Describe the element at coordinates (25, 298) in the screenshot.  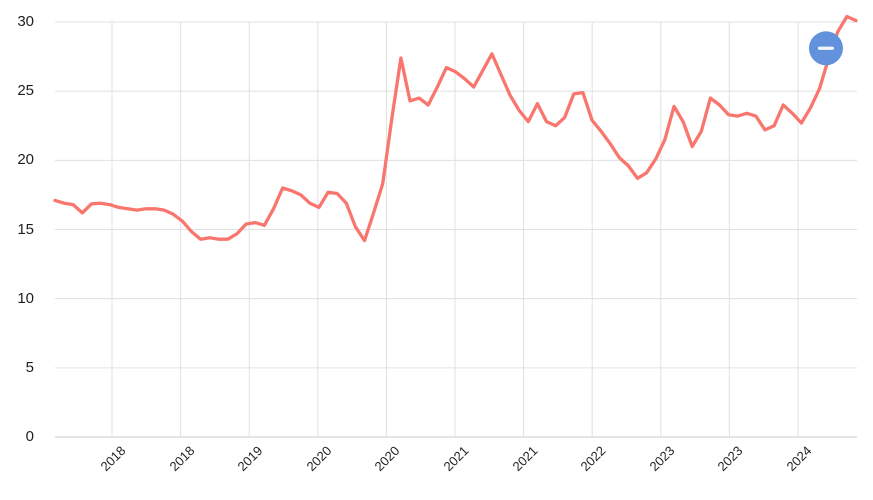
I see `y-tick-label: 10` at that location.